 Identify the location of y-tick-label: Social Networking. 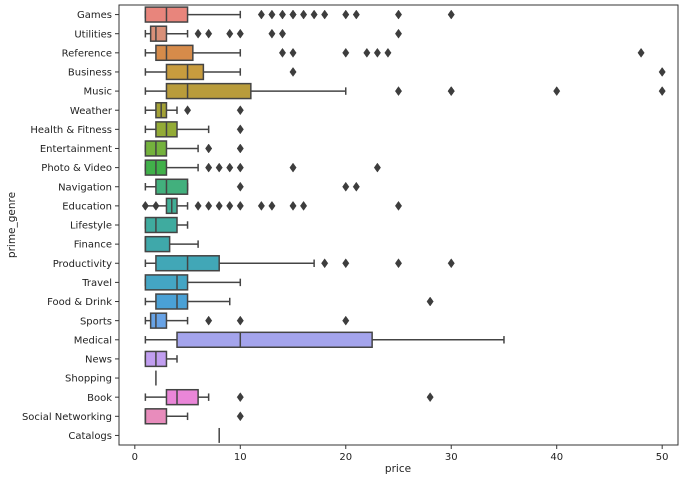
(67, 417).